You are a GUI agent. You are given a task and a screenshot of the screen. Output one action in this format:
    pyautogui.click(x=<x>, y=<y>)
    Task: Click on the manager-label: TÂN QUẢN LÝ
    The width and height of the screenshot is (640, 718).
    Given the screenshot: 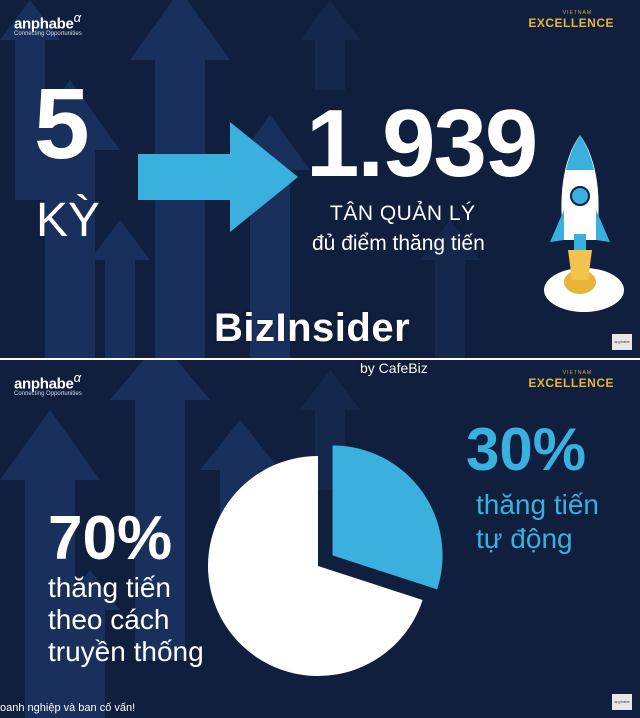 What is the action you would take?
    pyautogui.click(x=403, y=213)
    